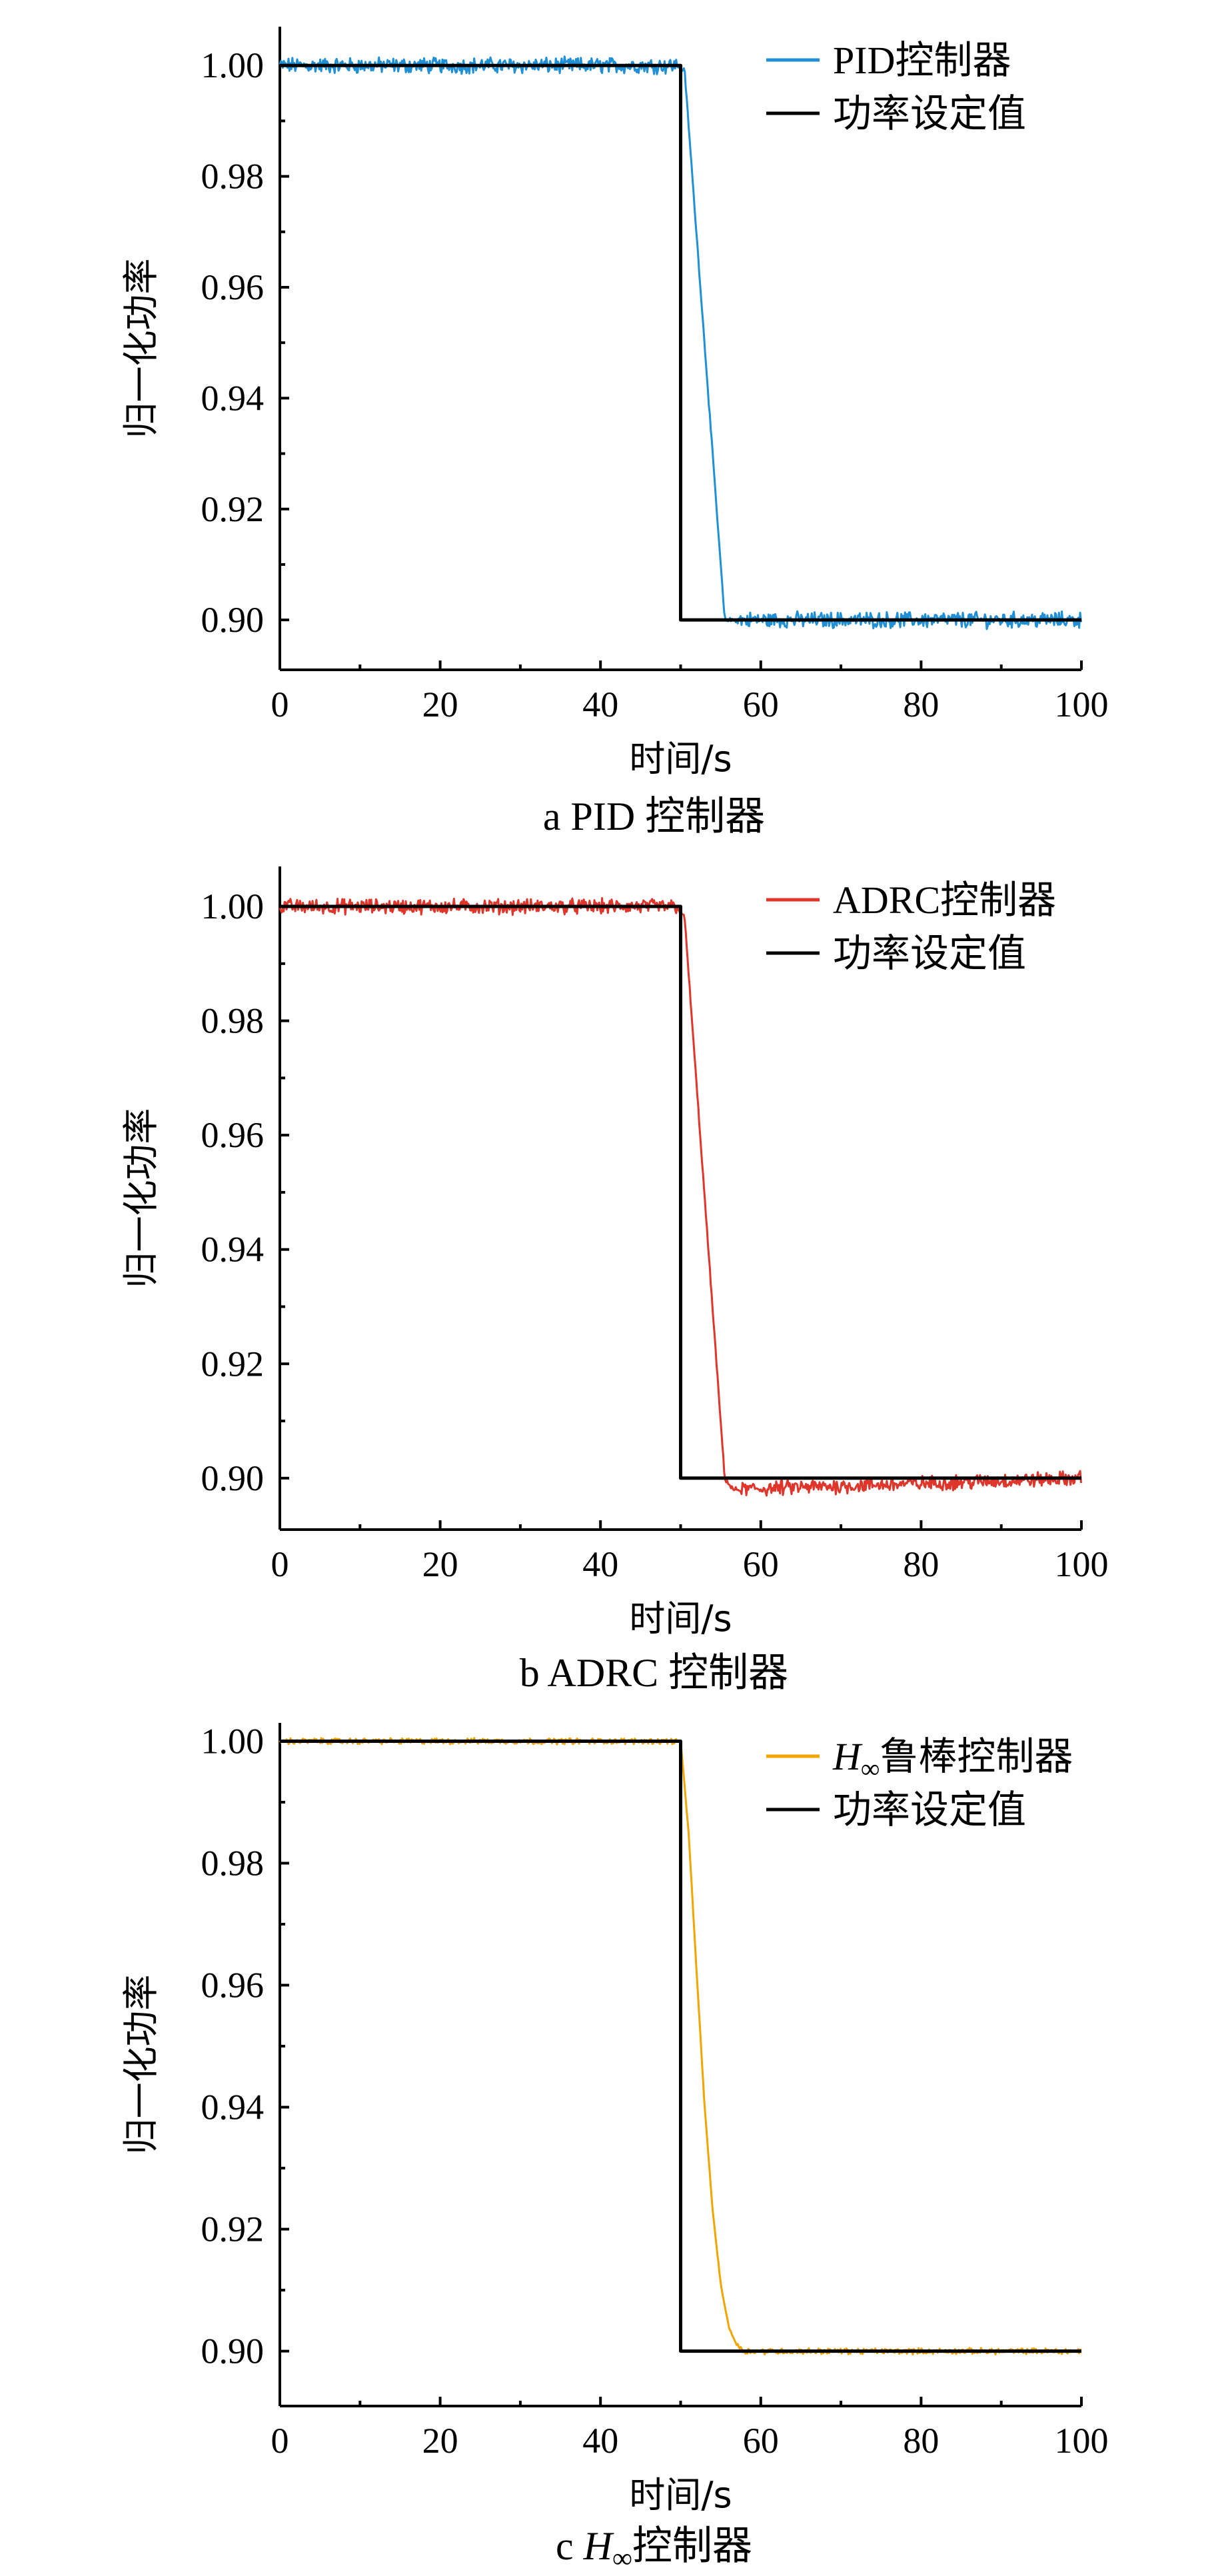  I want to click on h-infinity-symbol: H, so click(847, 1757).